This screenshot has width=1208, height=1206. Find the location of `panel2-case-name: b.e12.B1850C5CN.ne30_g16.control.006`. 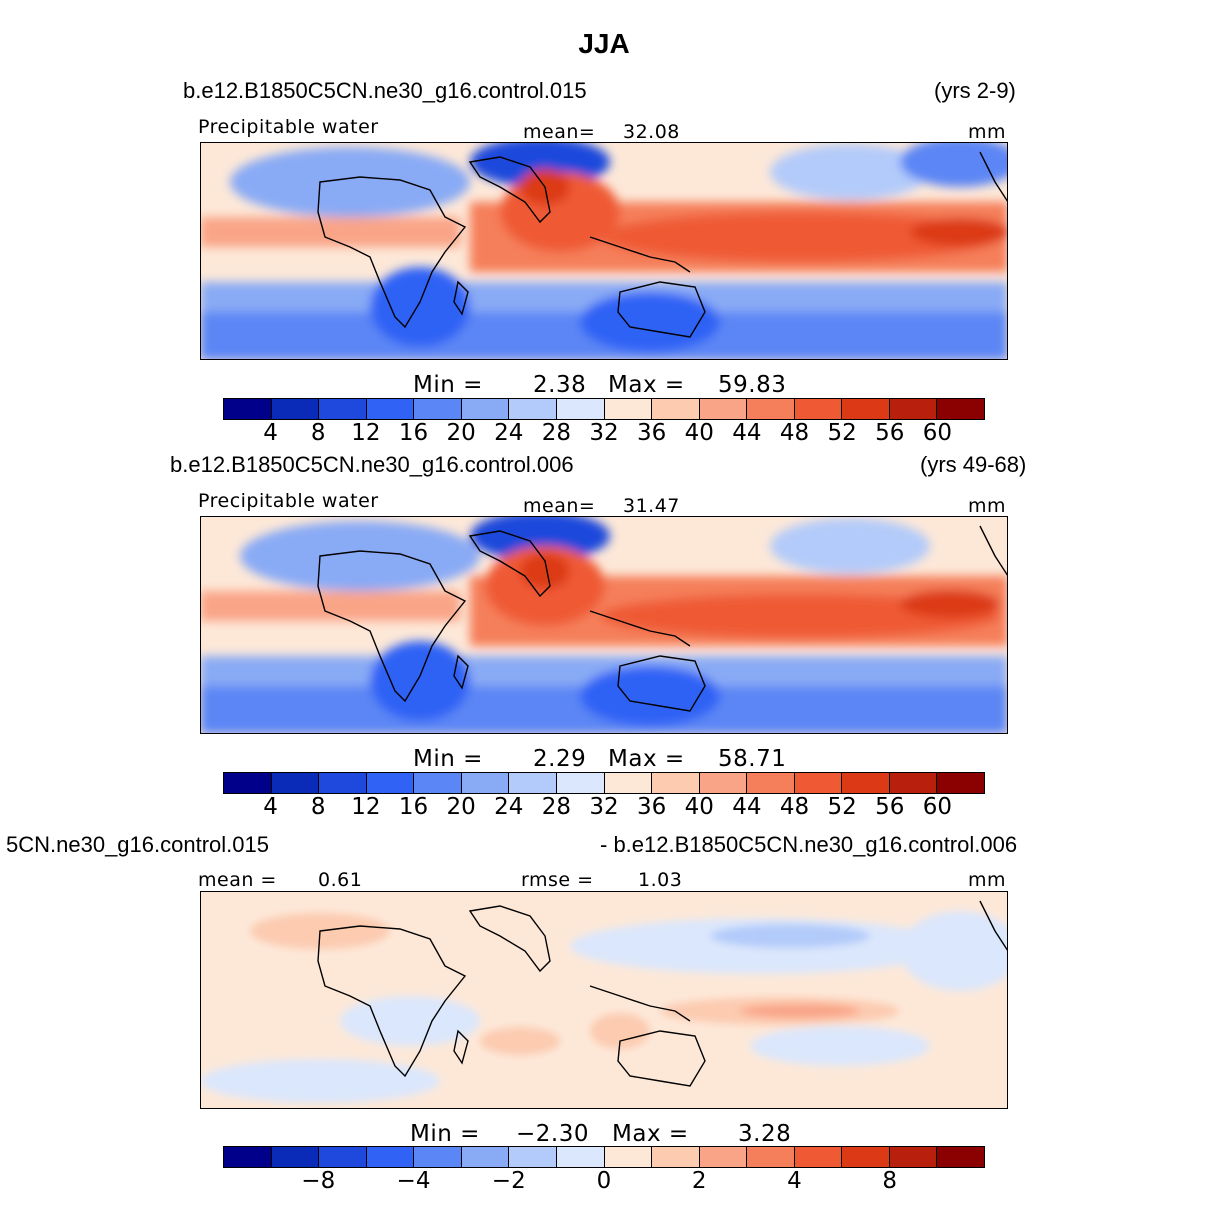

panel2-case-name: b.e12.B1850C5CN.ne30_g16.control.006 is located at coordinates (372, 464).